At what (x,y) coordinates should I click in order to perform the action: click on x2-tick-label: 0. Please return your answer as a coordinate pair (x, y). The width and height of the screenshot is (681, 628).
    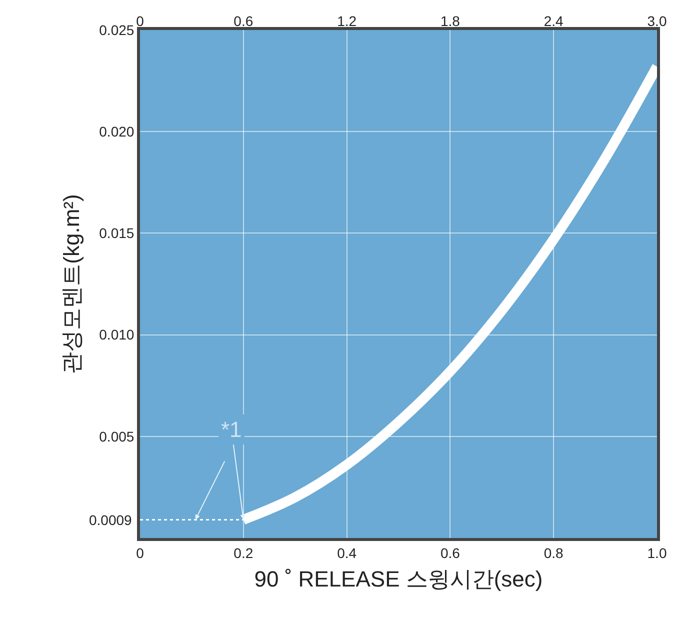
    Looking at the image, I should click on (140, 21).